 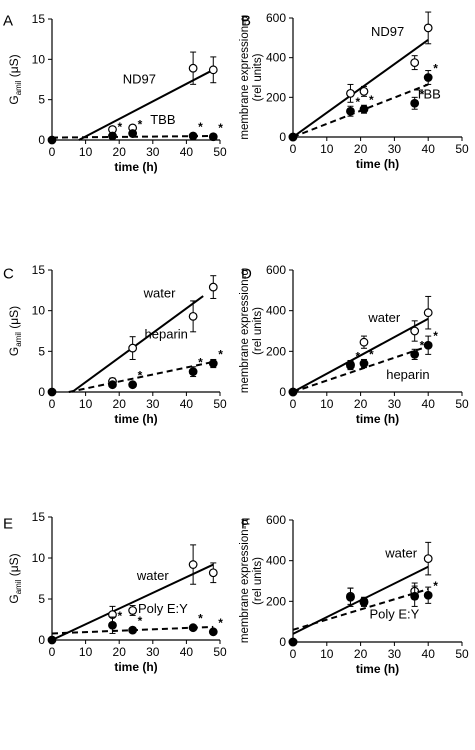 What do you see at coordinates (276, 351) in the screenshot?
I see `y-tick-label: 200` at bounding box center [276, 351].